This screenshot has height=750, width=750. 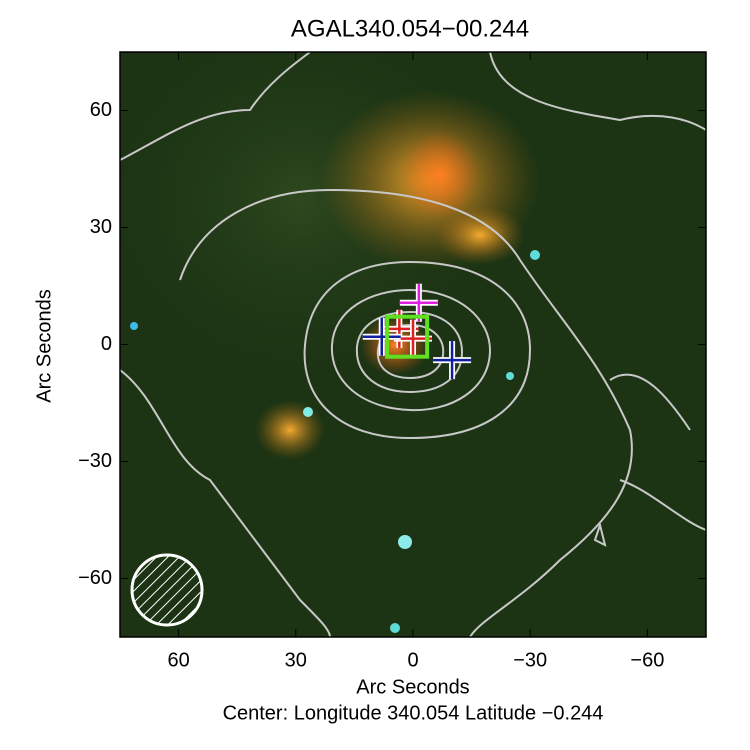 I want to click on square-marker, so click(x=407, y=336).